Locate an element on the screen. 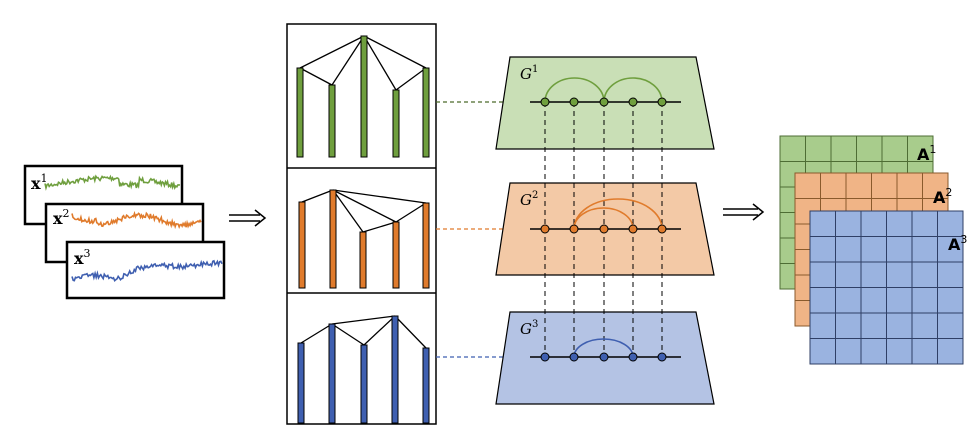 The width and height of the screenshot is (978, 448). time-series-stack: x1 x2 x3 is located at coordinates (124, 232).